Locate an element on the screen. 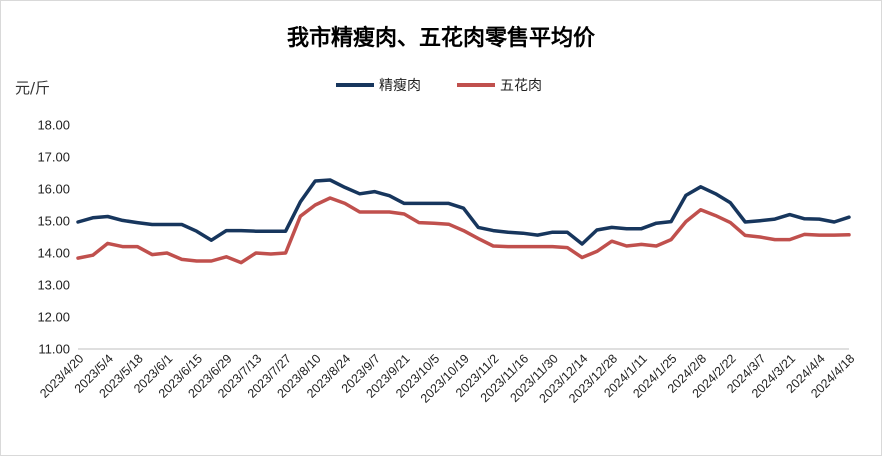 The image size is (882, 456). legend: 精瘦肉 五花肉 is located at coordinates (439, 85).